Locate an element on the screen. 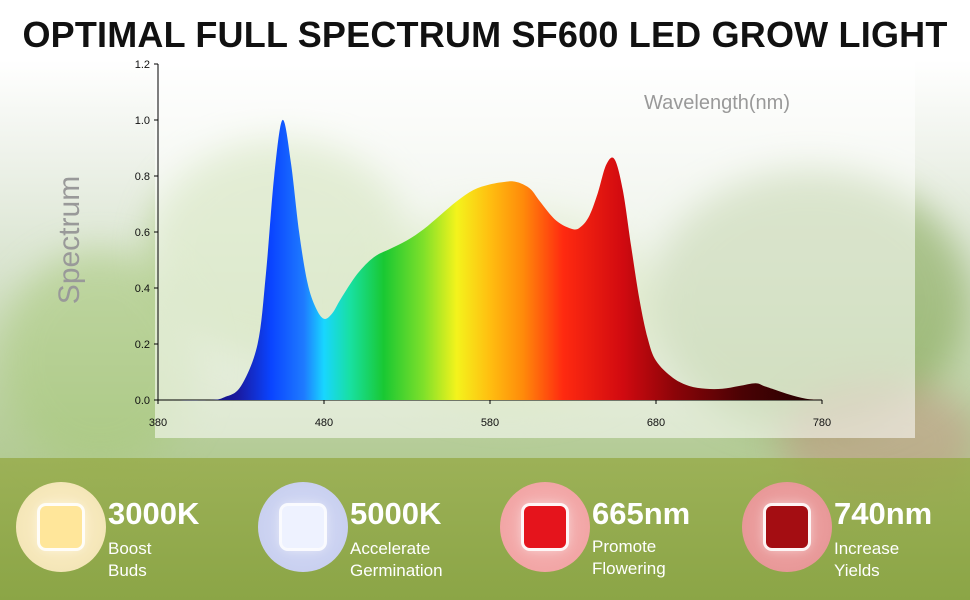  feature-value: 3000K is located at coordinates (154, 513).